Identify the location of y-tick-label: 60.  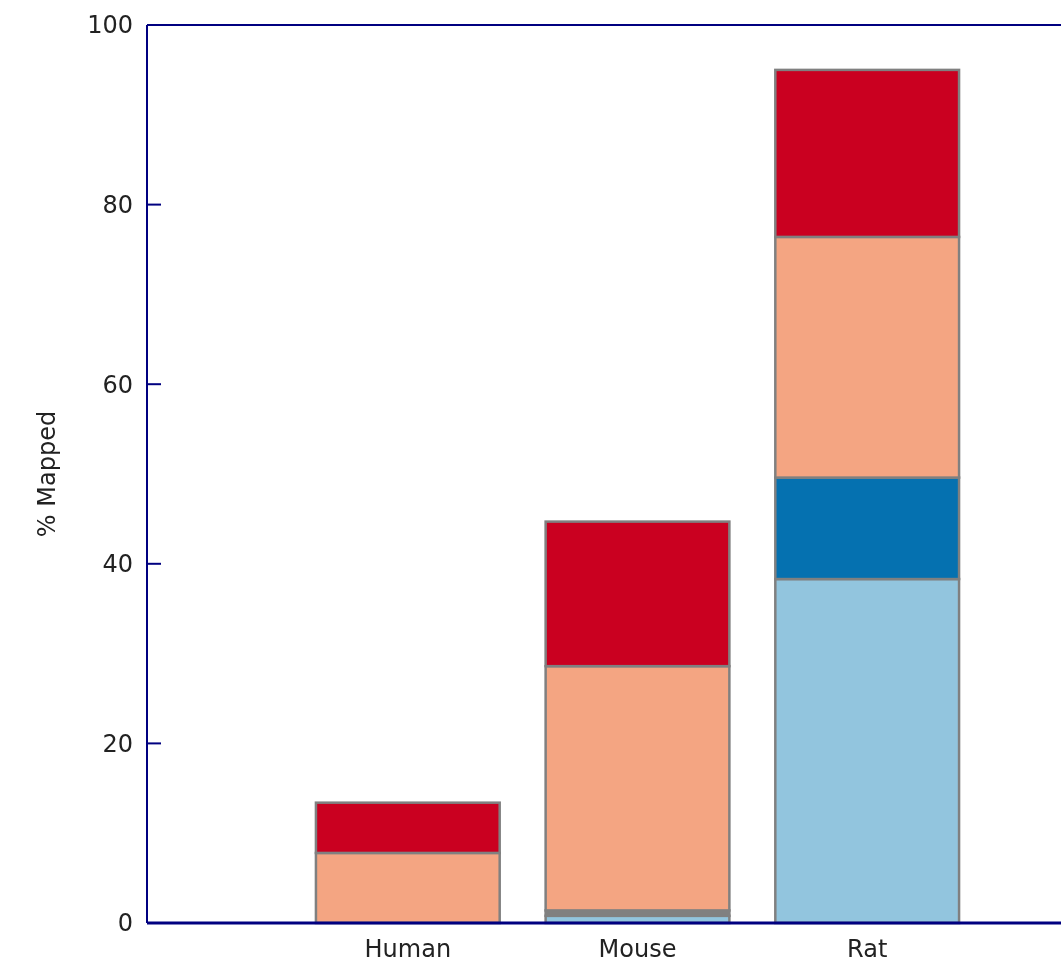
(117, 384).